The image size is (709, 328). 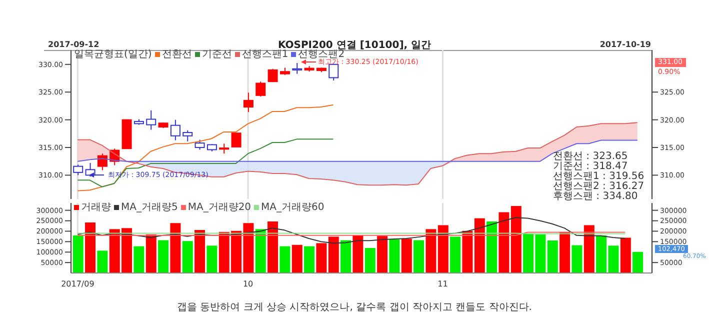 What do you see at coordinates (74, 44) in the screenshot?
I see `text: 2017-09-12` at bounding box center [74, 44].